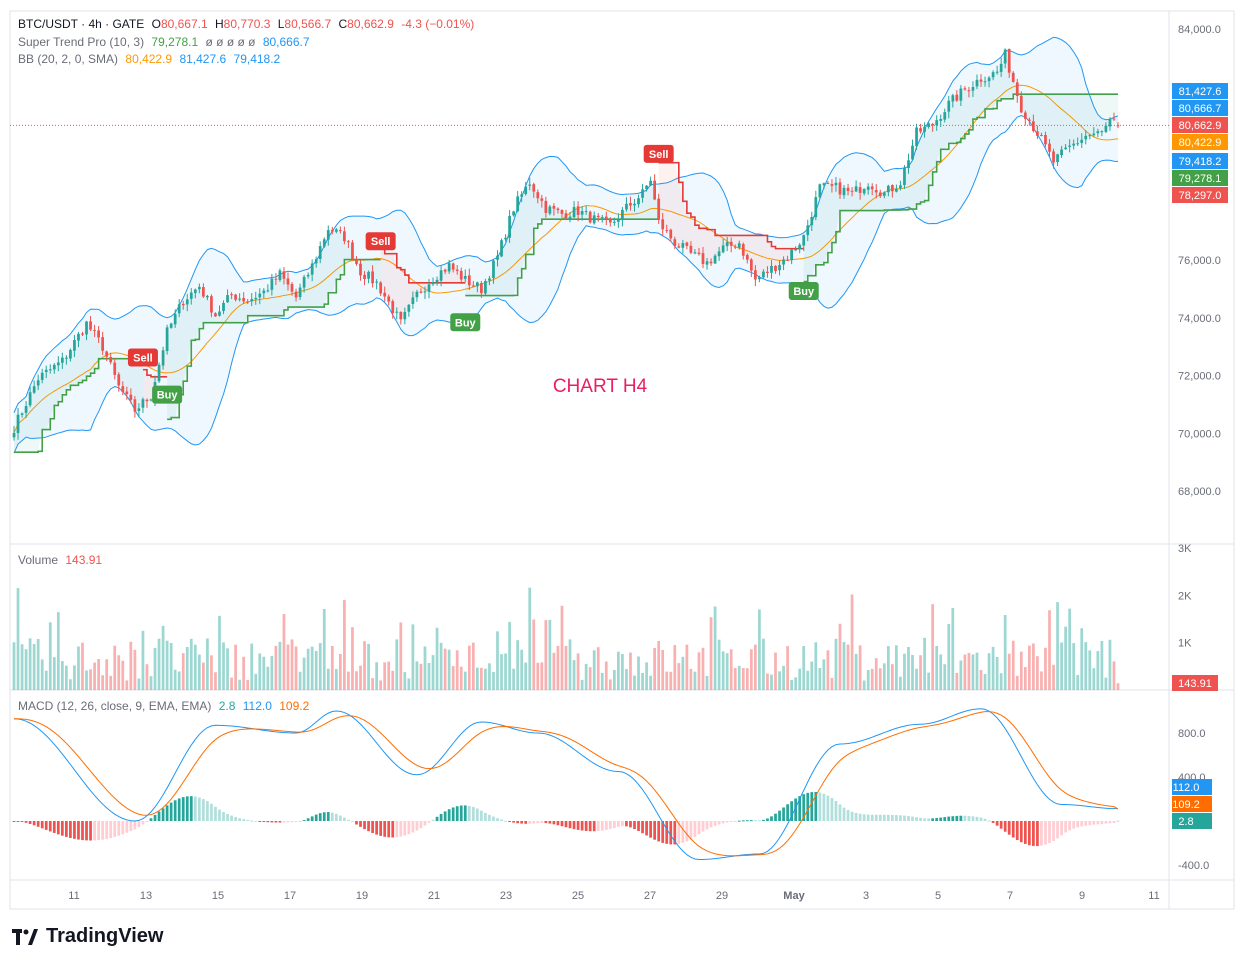 The height and width of the screenshot is (974, 1244). I want to click on macd-signal-line, so click(566, 784).